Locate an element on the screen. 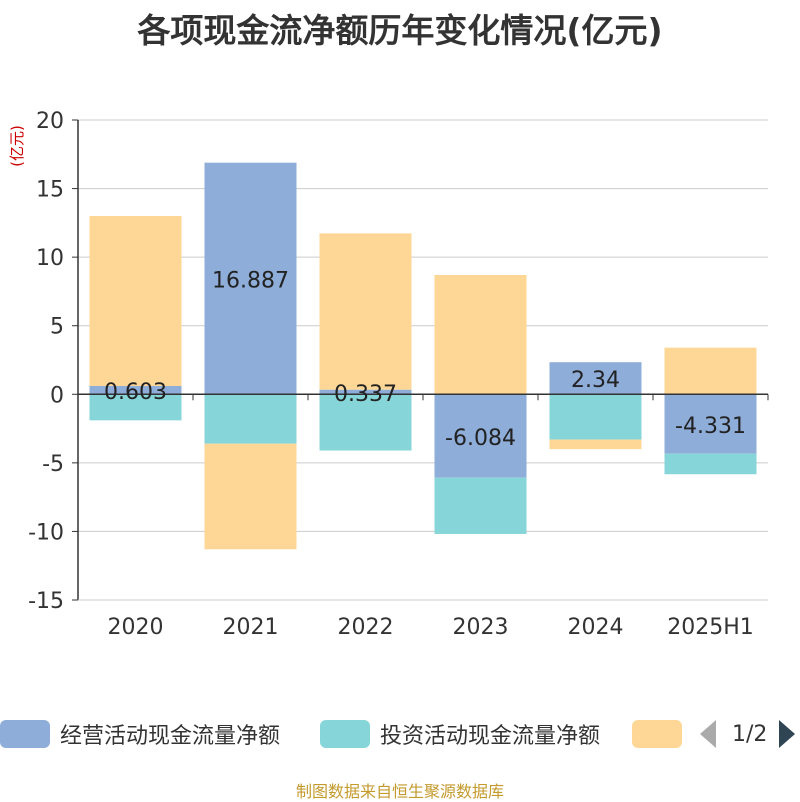 This screenshot has width=800, height=802. bar-series1-2023 is located at coordinates (480, 436).